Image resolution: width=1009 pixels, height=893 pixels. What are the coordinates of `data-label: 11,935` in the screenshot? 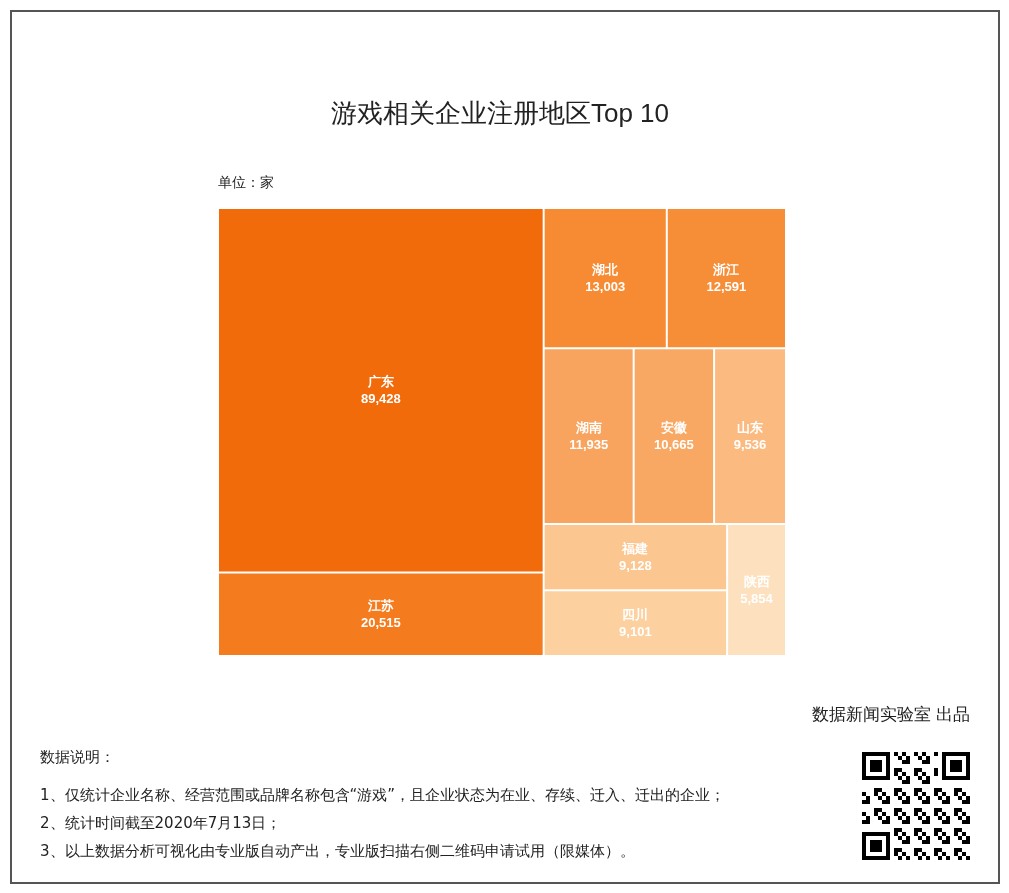 It's located at (589, 445).